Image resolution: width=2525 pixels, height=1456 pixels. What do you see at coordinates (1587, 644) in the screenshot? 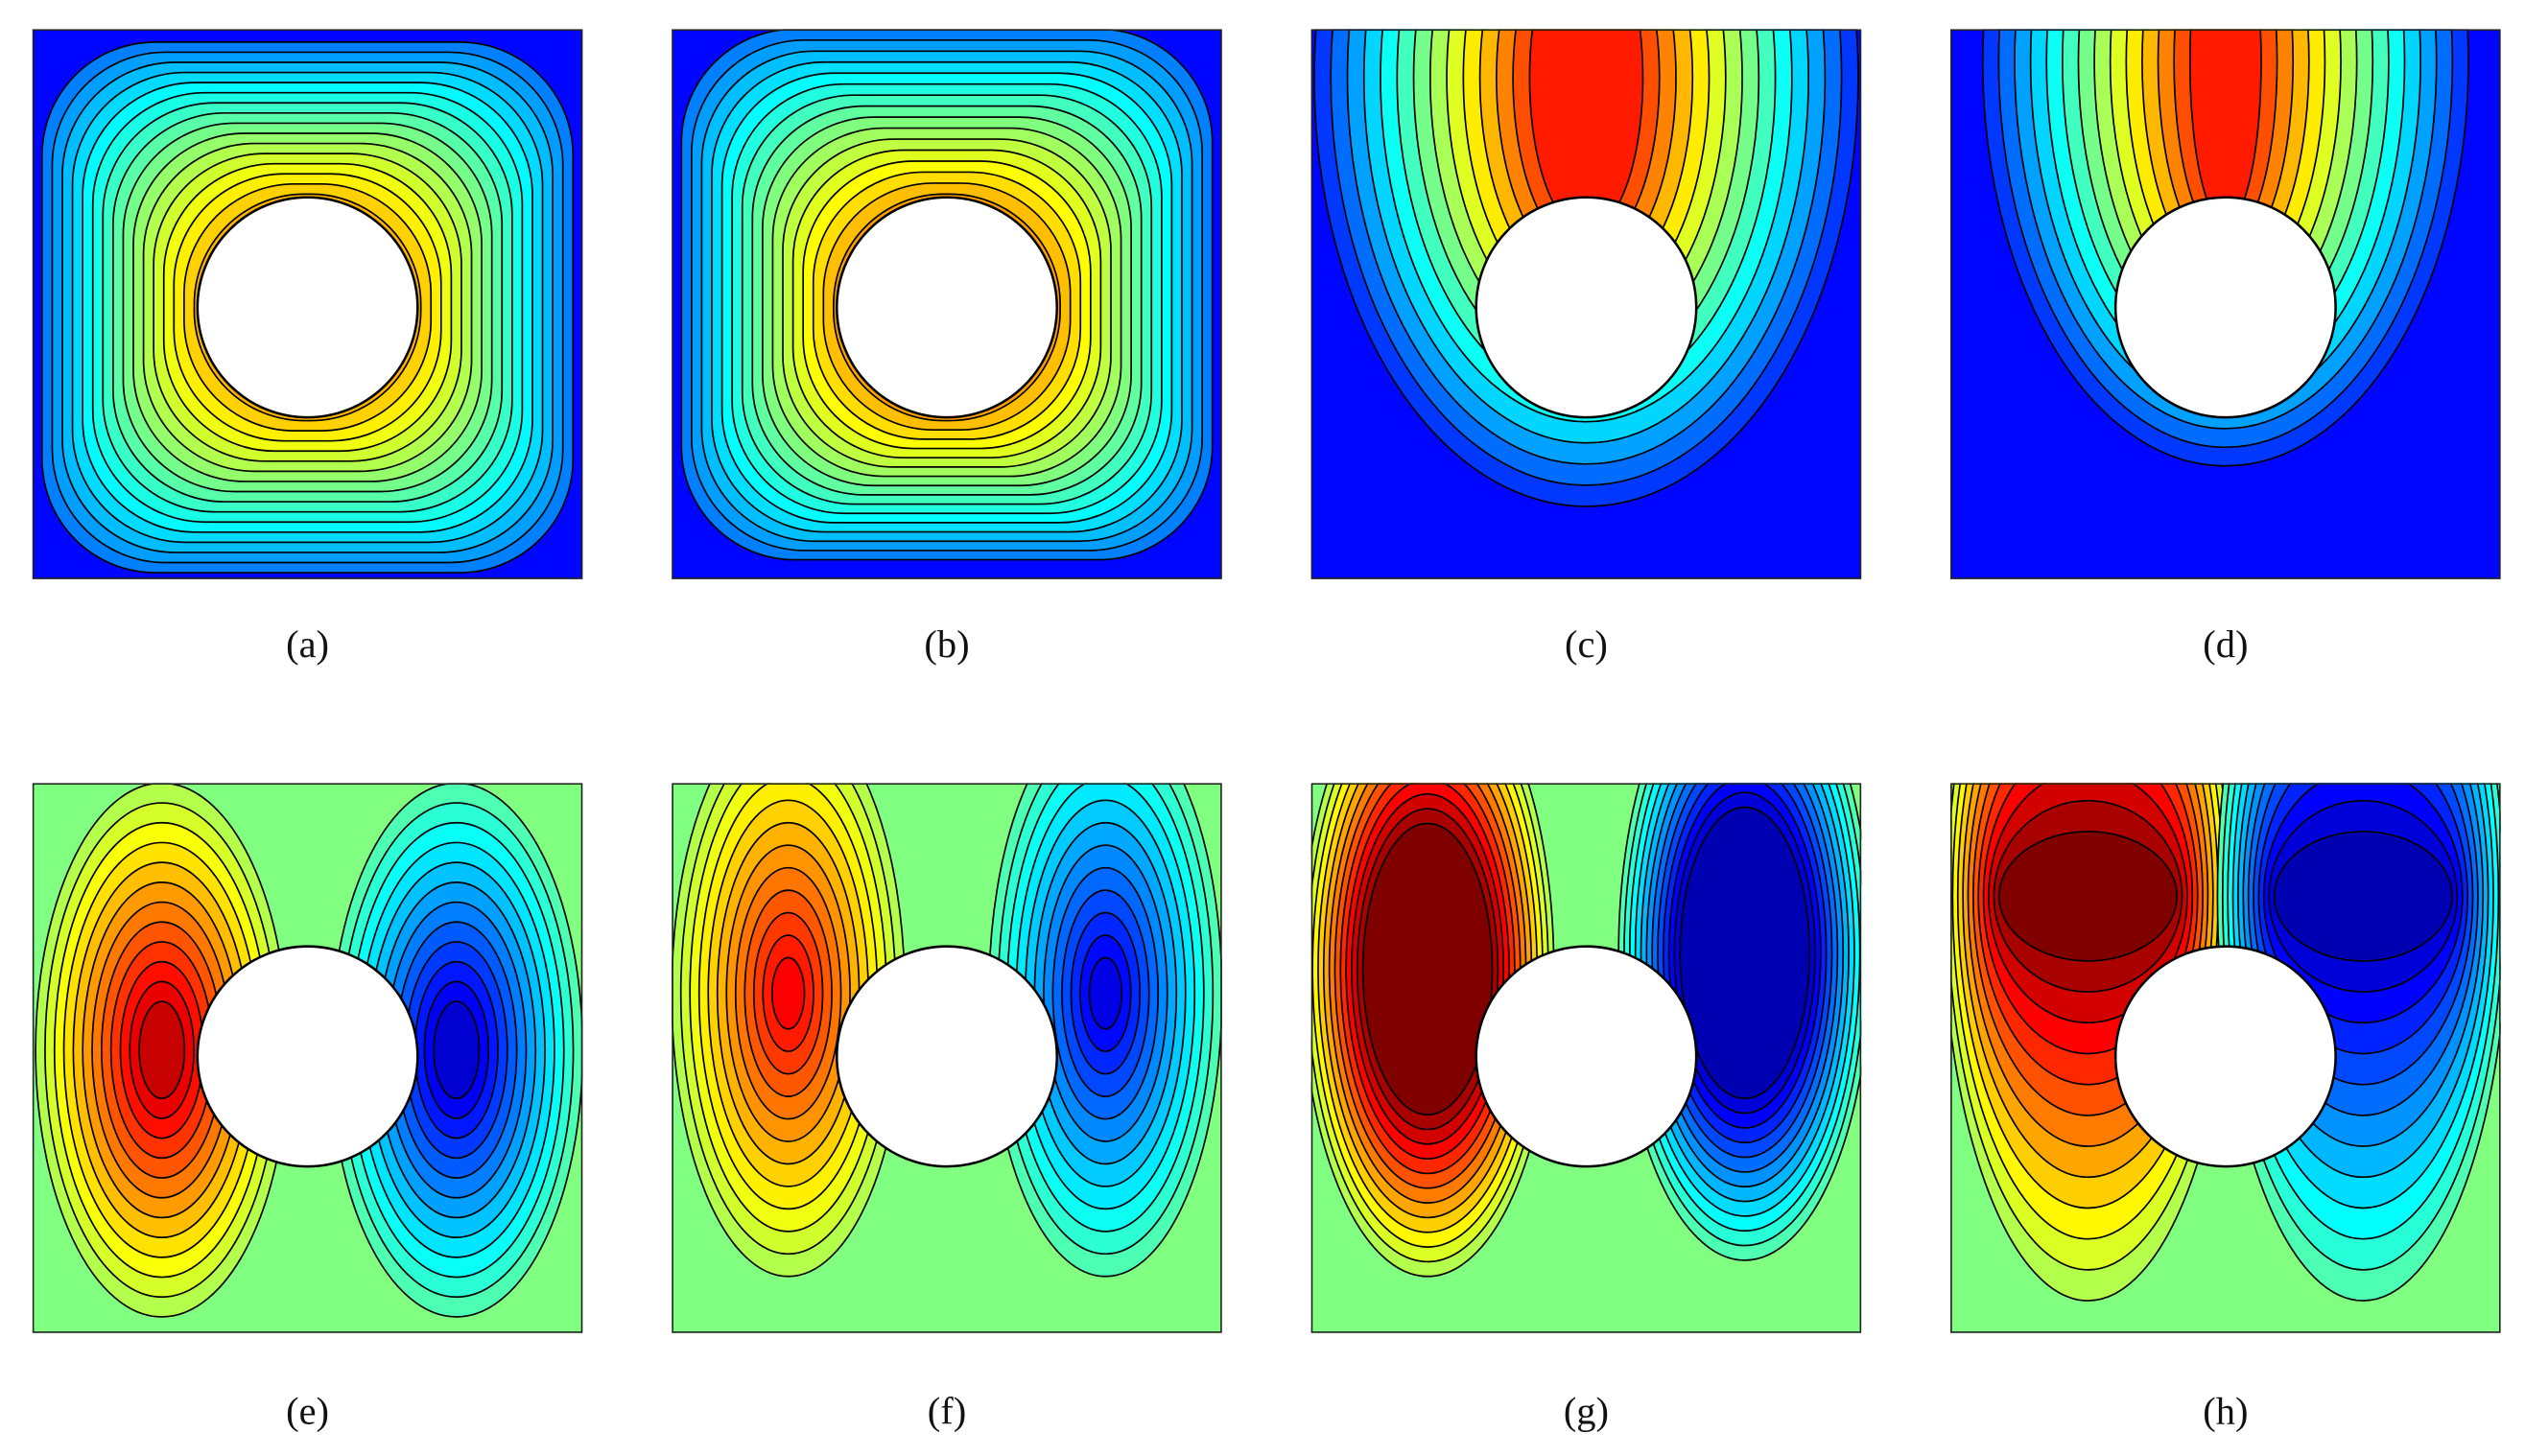
I see `panel-label: (c)` at bounding box center [1587, 644].